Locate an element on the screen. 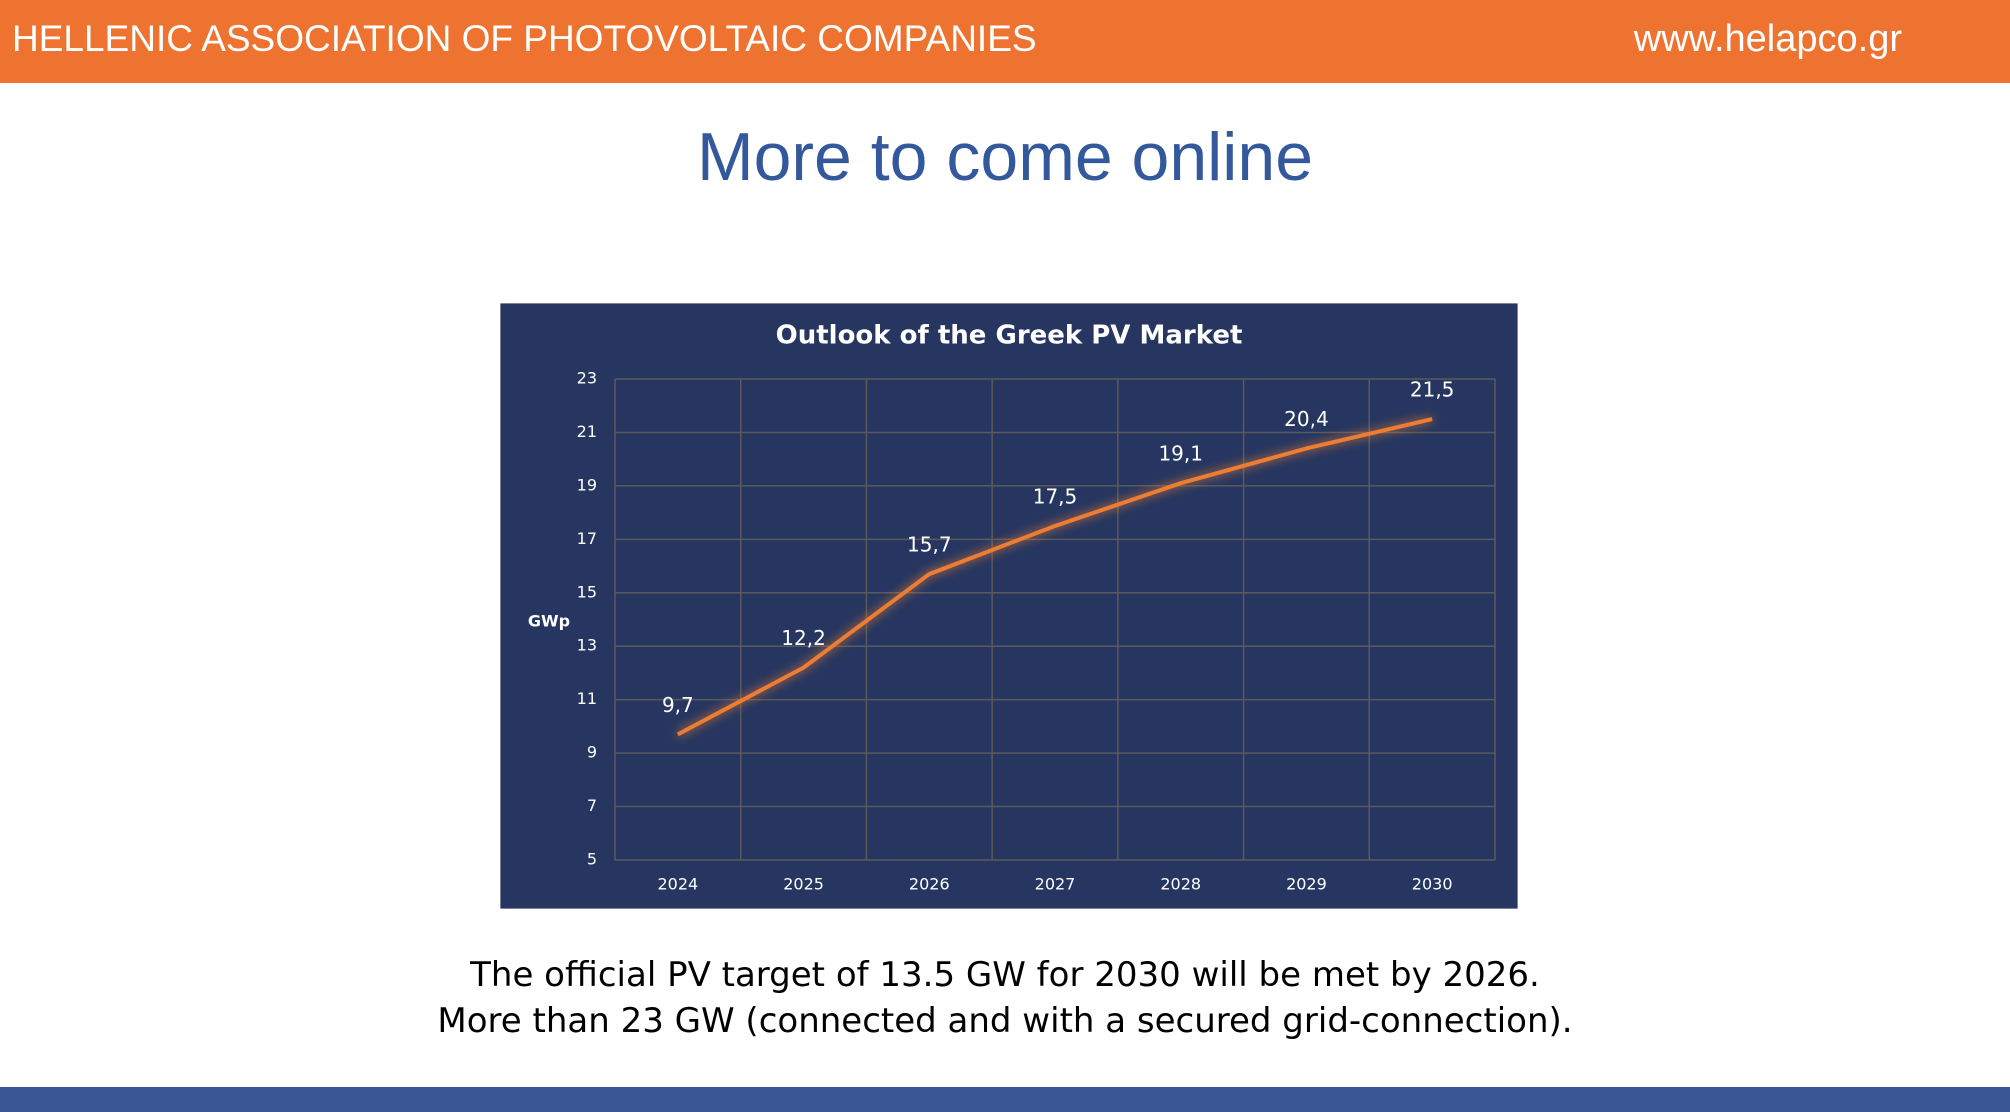 The image size is (2010, 1112). y-tick-label: 17 is located at coordinates (587, 538).